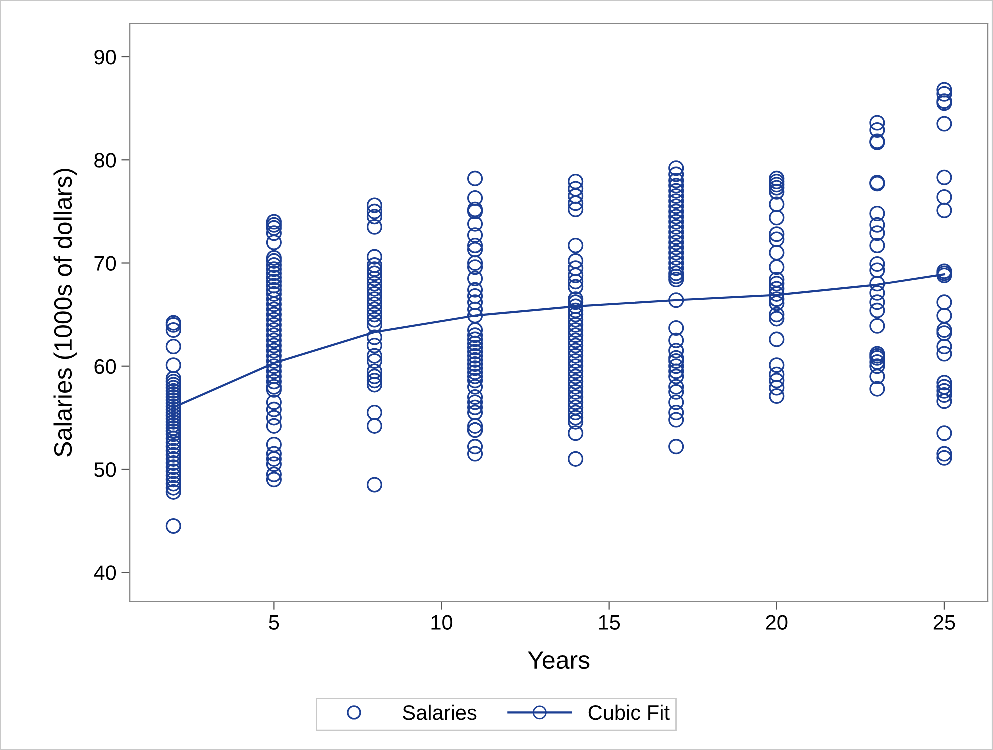 Image resolution: width=993 pixels, height=750 pixels. What do you see at coordinates (105, 366) in the screenshot?
I see `y-tick-label: 60` at bounding box center [105, 366].